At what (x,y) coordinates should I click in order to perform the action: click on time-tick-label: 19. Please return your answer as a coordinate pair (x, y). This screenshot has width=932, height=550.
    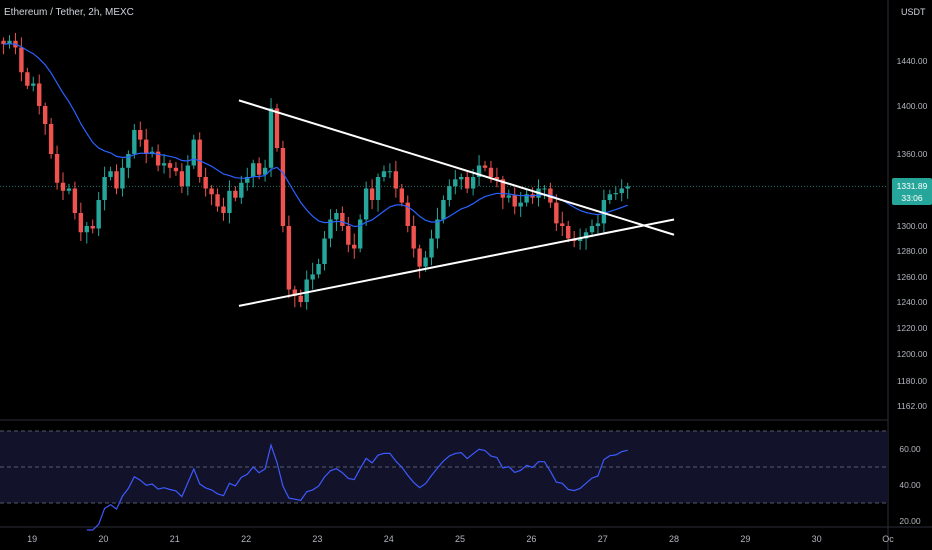
    Looking at the image, I should click on (32, 539).